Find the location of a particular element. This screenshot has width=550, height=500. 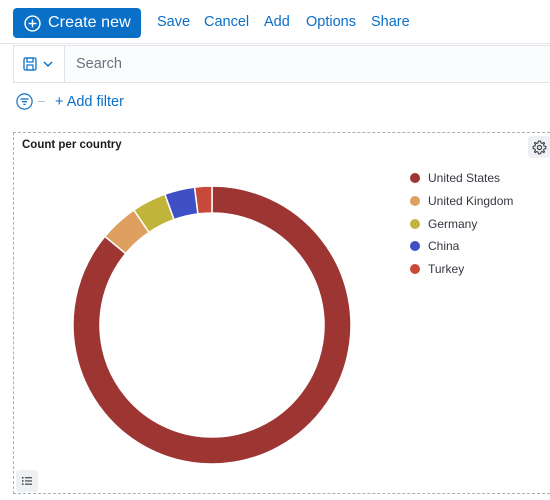

list-icon is located at coordinates (27, 481).